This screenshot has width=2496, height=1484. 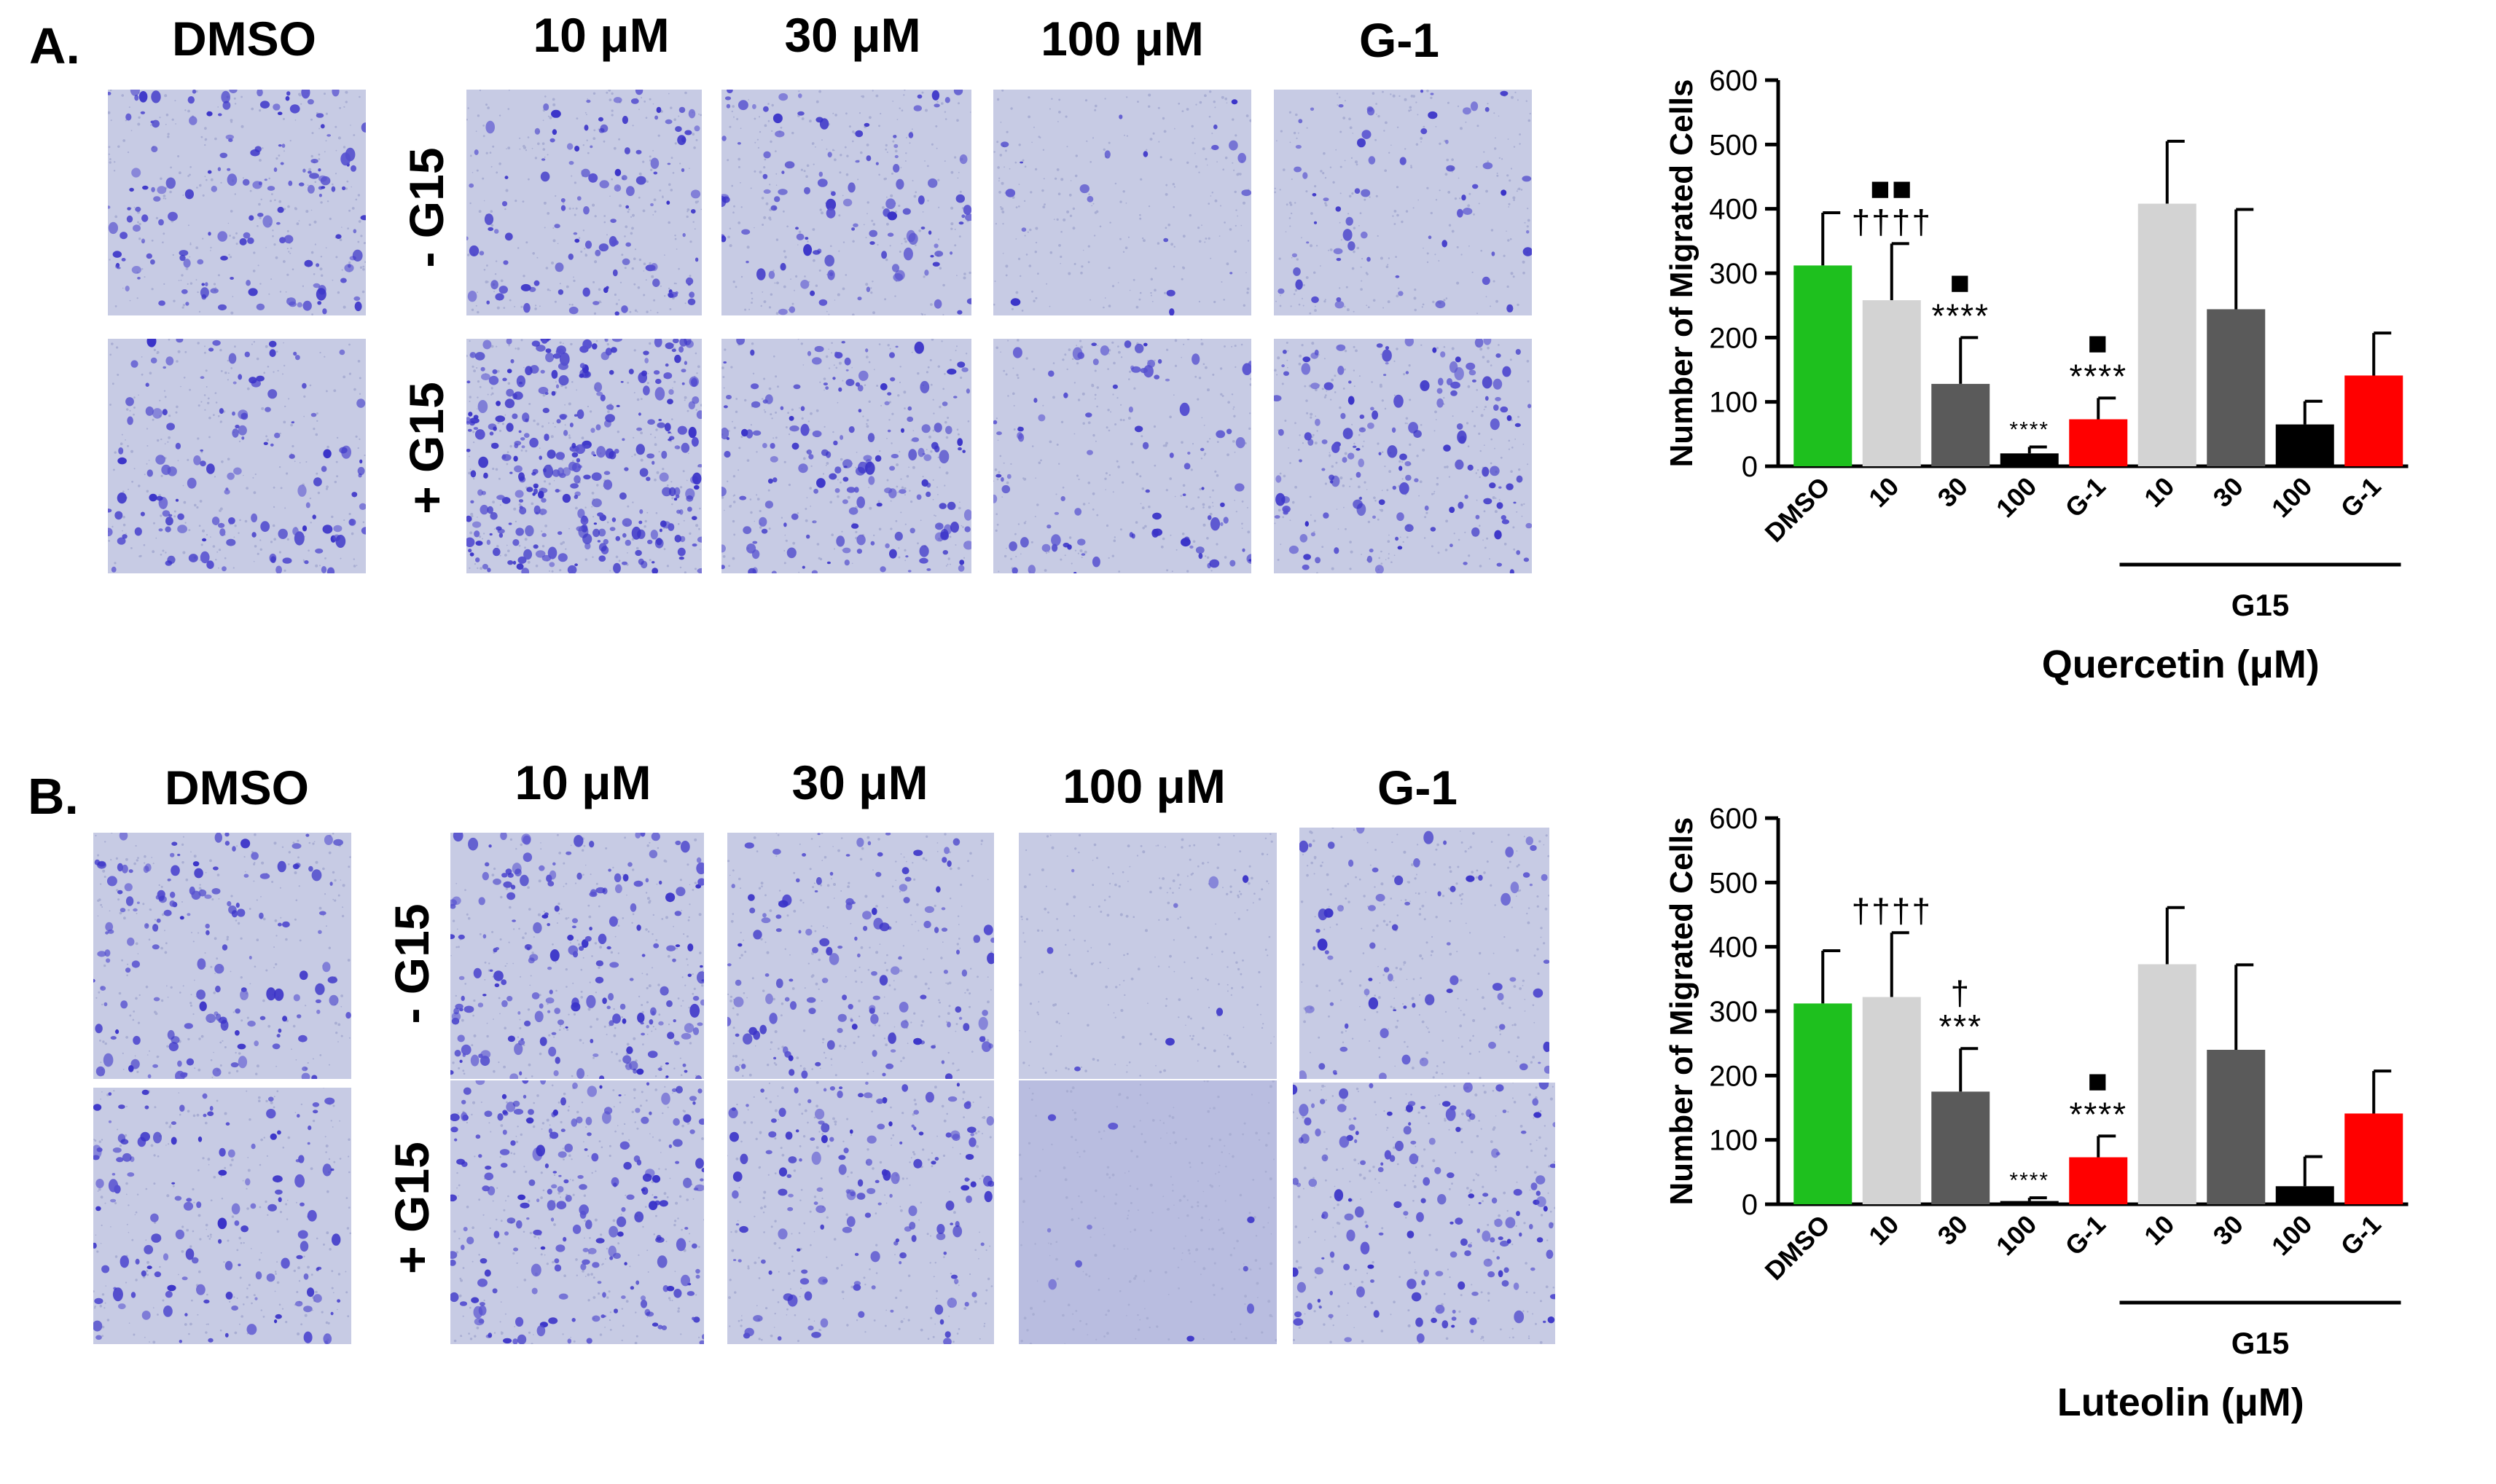 I want to click on x-axis-label: Quercetin (μM), so click(x=2181, y=664).